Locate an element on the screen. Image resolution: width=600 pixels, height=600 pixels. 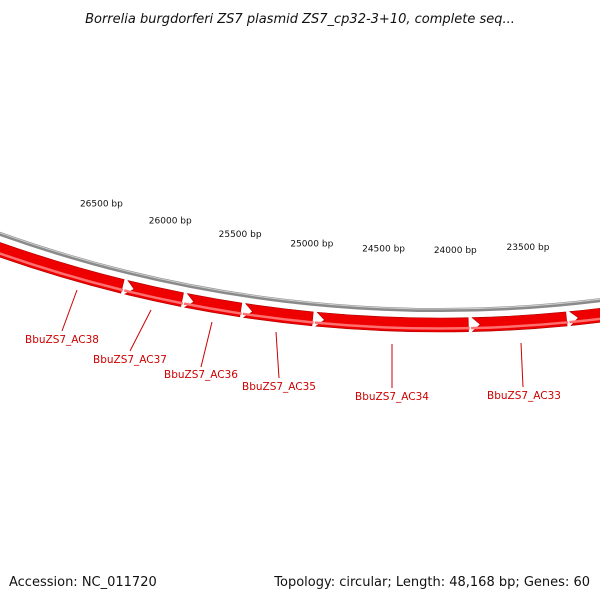
scale-label: 25000 bp is located at coordinates (311, 244).